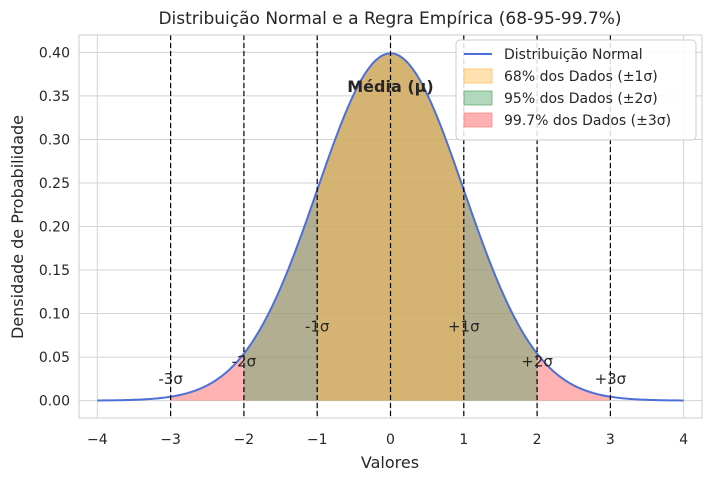 The image size is (710, 480). I want to click on y-tick-label: 0.10, so click(54, 315).